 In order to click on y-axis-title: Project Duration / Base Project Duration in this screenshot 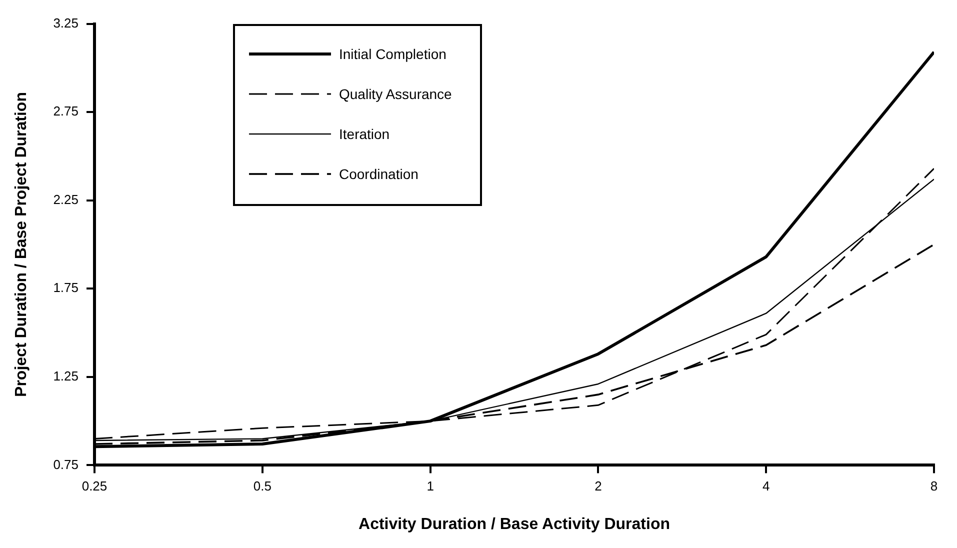, I will do `click(21, 244)`.